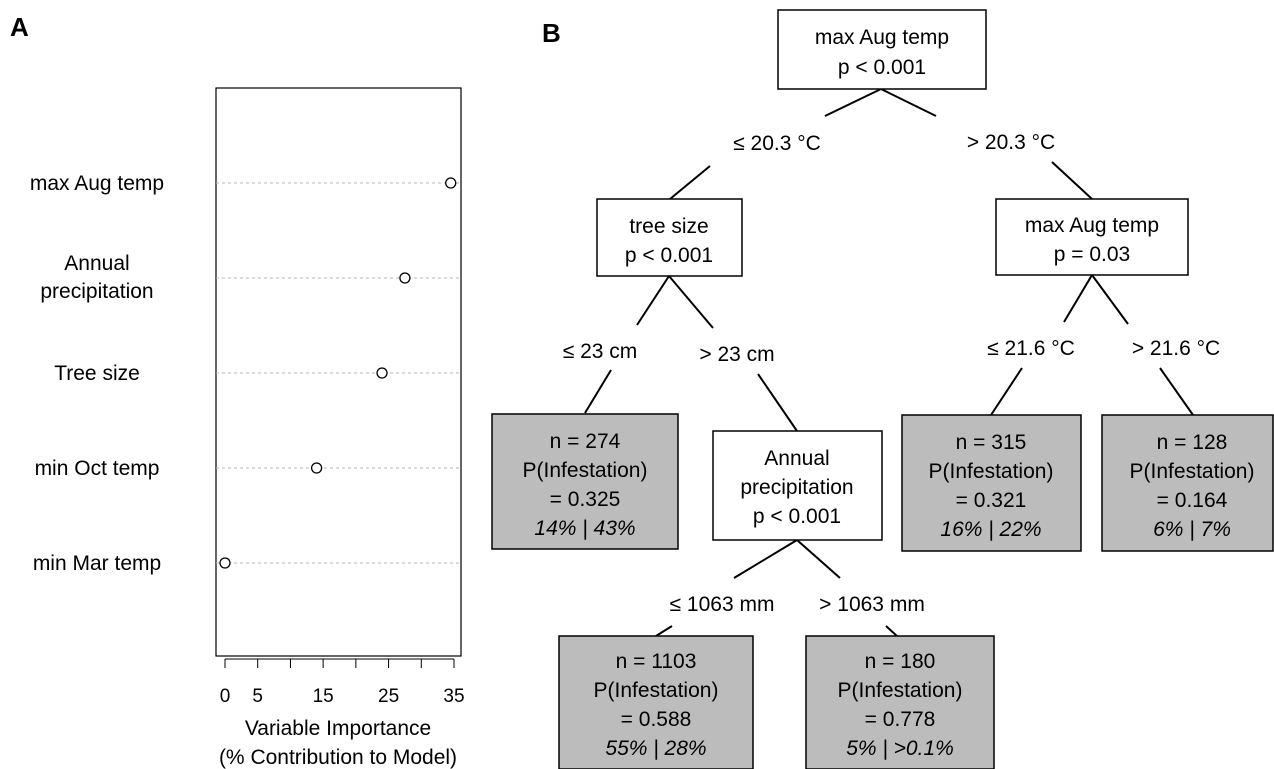 The width and height of the screenshot is (1274, 769). I want to click on leaf-n: n = 180, so click(900, 661).